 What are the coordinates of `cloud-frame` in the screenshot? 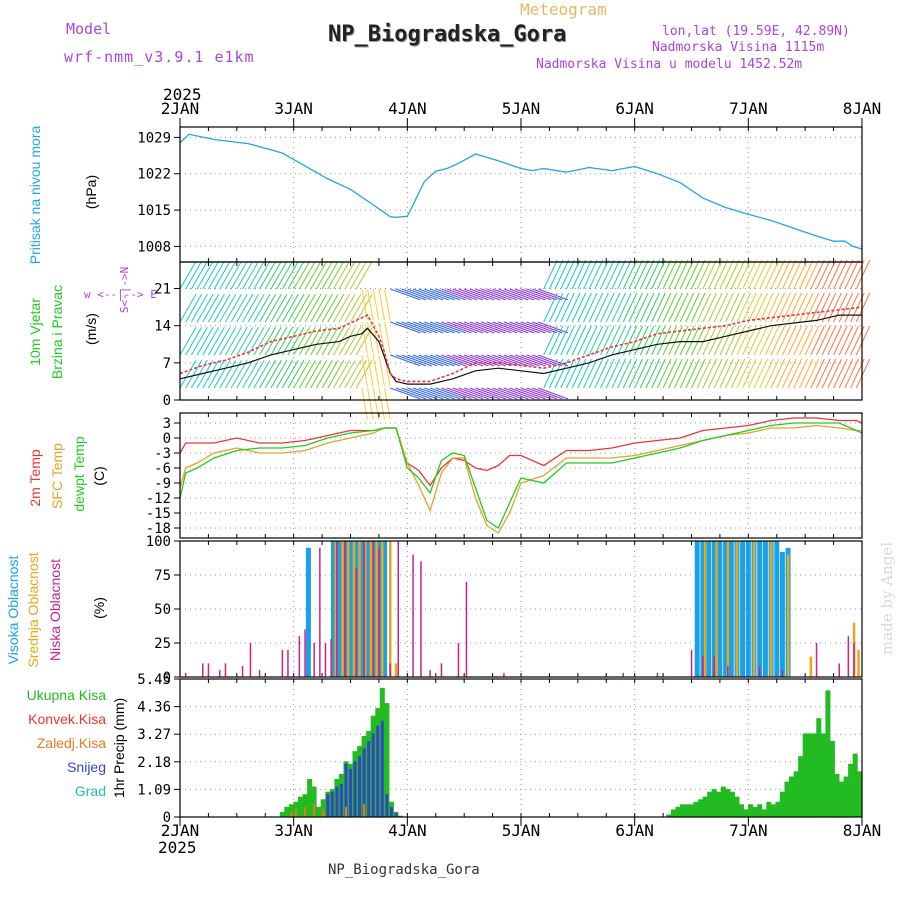 It's located at (521, 609).